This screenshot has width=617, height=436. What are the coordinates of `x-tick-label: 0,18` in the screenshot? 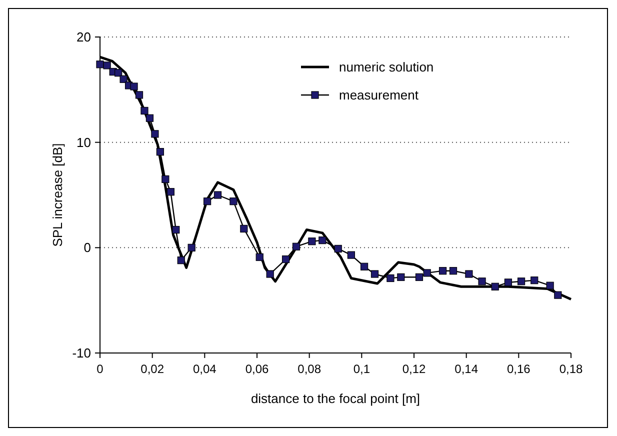 It's located at (571, 369).